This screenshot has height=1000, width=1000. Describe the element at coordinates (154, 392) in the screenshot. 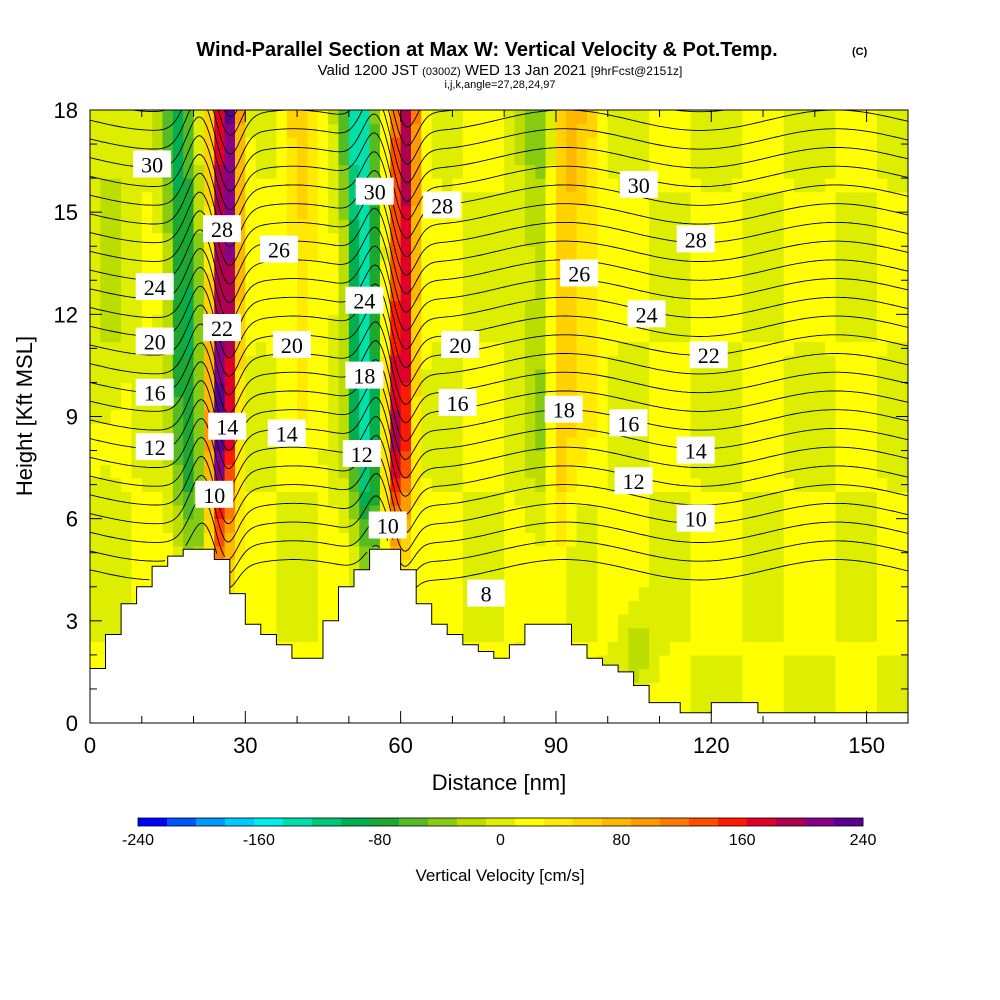

I see `isentrope-label: 16` at that location.